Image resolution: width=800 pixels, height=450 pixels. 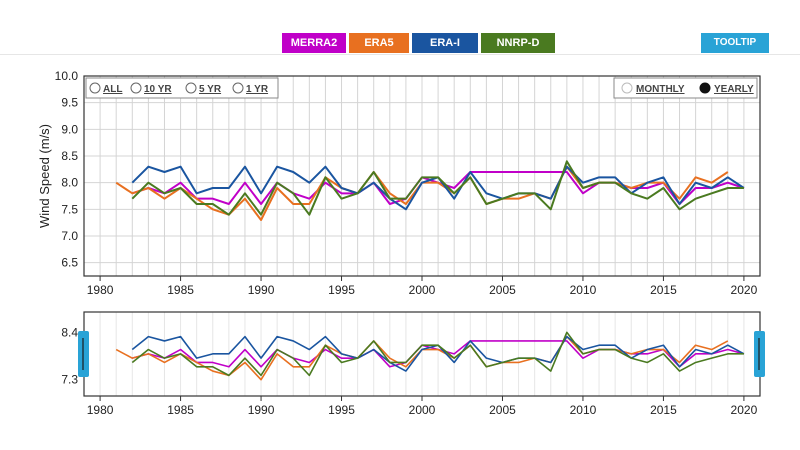 What do you see at coordinates (182, 88) in the screenshot?
I see `range-selector: ALL 10 YR 5 YR 1 YR` at bounding box center [182, 88].